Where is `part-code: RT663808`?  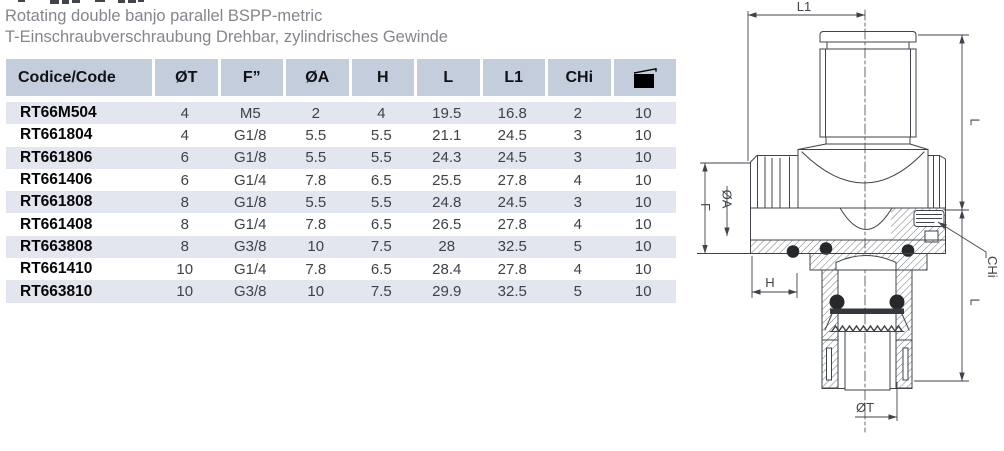
part-code: RT663808 is located at coordinates (56, 246).